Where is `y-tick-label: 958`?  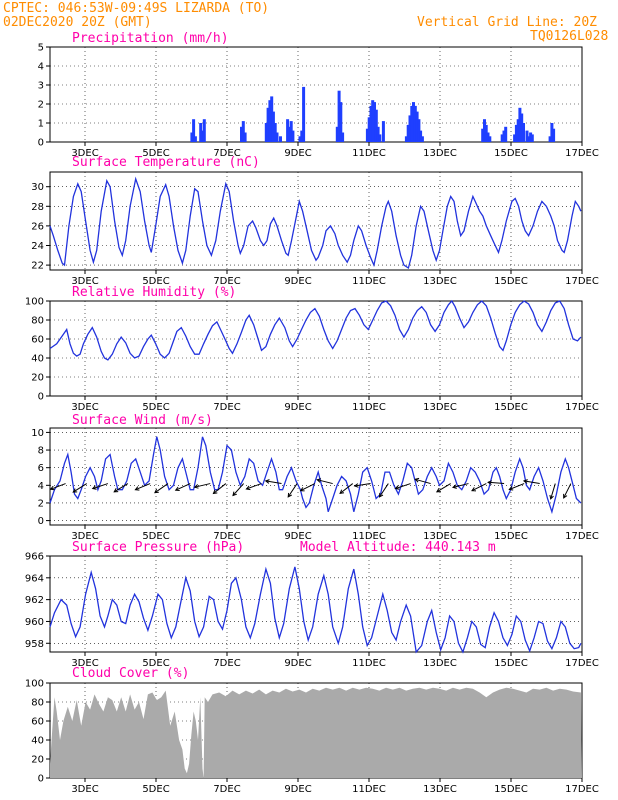
y-tick-label: 958 is located at coordinates (34, 644).